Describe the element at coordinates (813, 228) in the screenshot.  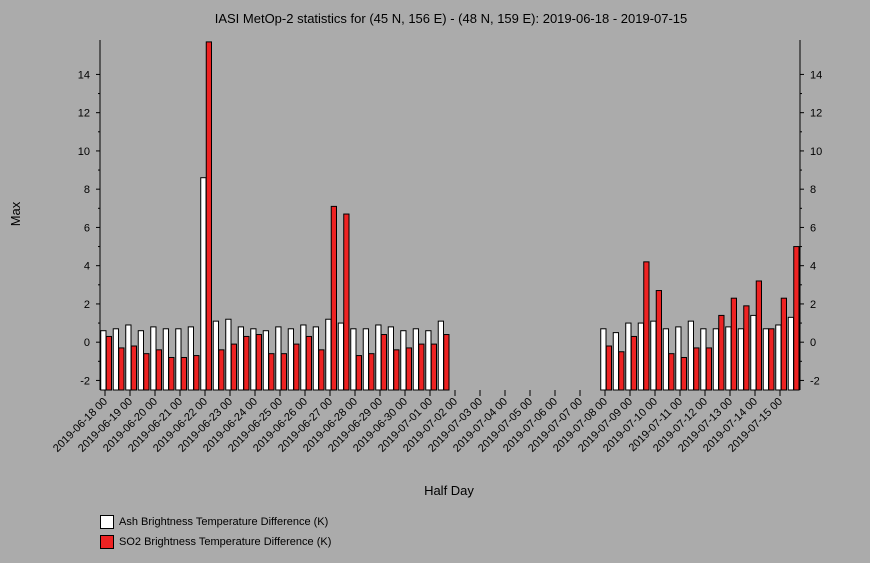
I see `y-tick-label-right: 6` at that location.